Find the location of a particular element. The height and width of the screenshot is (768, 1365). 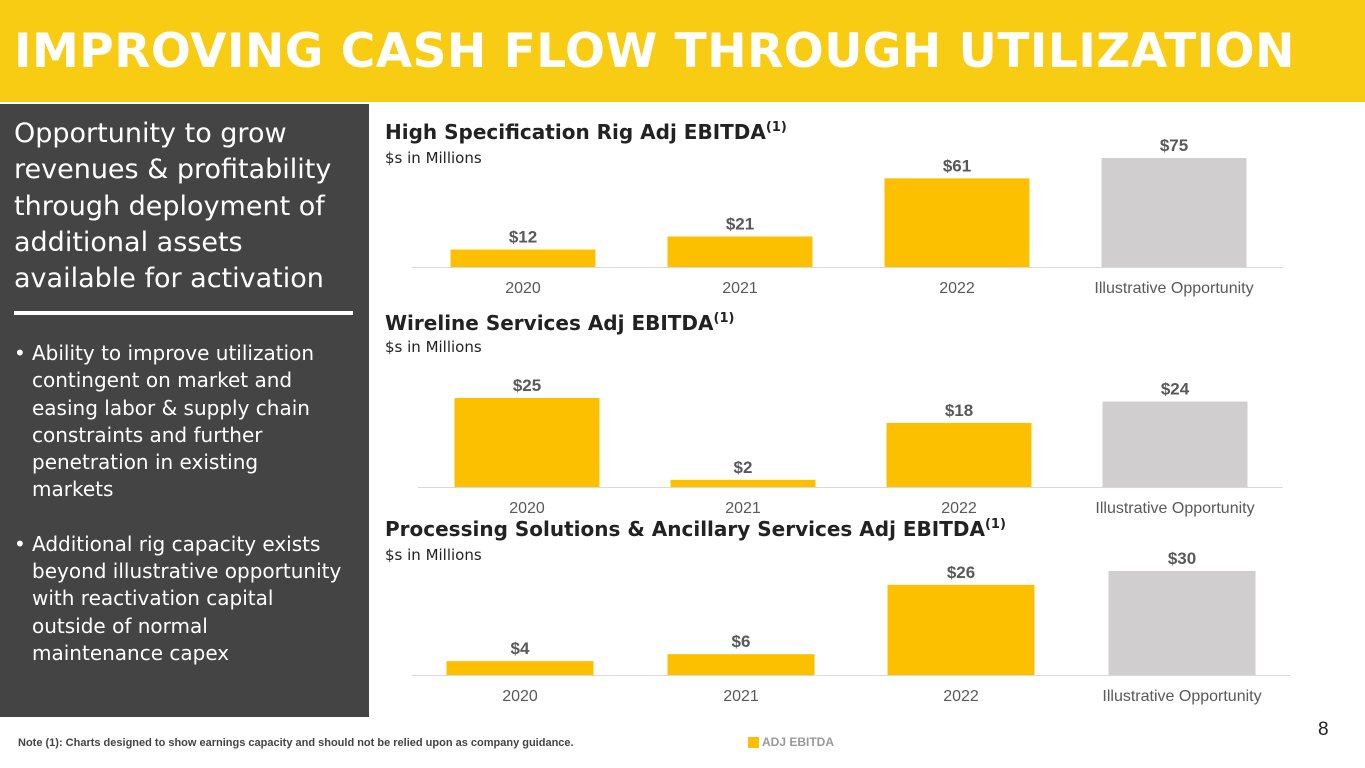

chart-title-high-spec-rig: High Specification Rig Adj EBITDA(1) is located at coordinates (586, 132).